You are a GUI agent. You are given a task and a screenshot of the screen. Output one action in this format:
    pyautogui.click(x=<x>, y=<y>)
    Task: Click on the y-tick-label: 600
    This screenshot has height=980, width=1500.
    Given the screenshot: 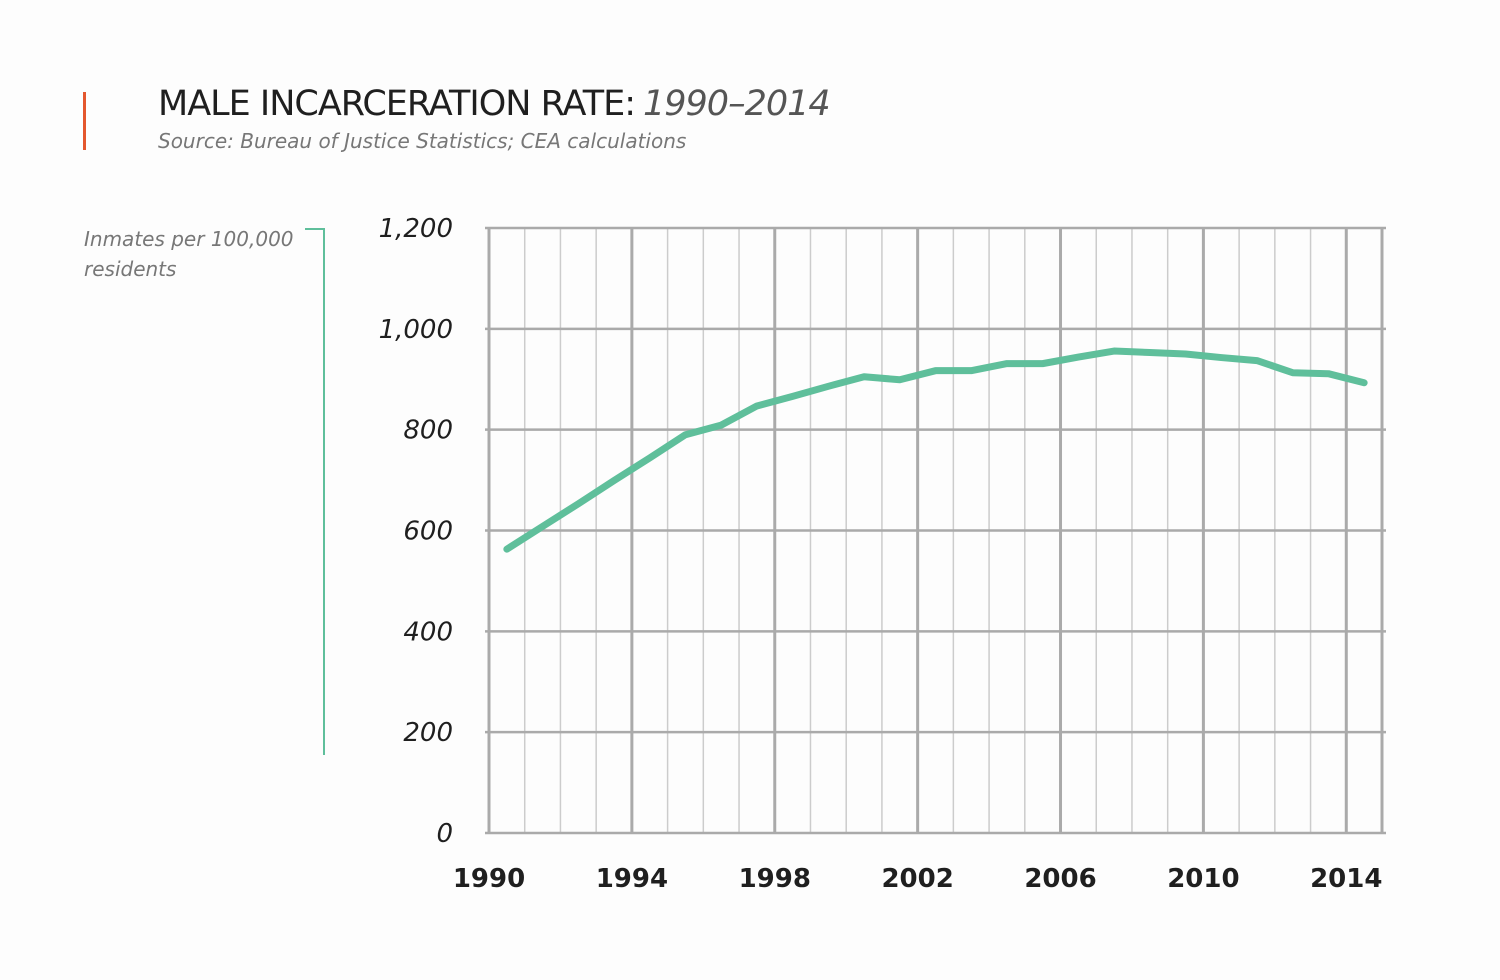 What is the action you would take?
    pyautogui.click(x=428, y=532)
    